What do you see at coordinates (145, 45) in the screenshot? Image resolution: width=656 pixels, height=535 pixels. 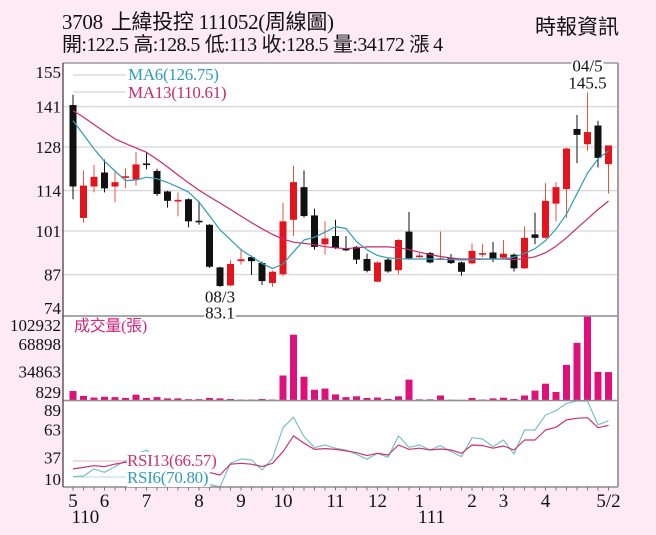 I see `quote-high-label: 高:` at bounding box center [145, 45].